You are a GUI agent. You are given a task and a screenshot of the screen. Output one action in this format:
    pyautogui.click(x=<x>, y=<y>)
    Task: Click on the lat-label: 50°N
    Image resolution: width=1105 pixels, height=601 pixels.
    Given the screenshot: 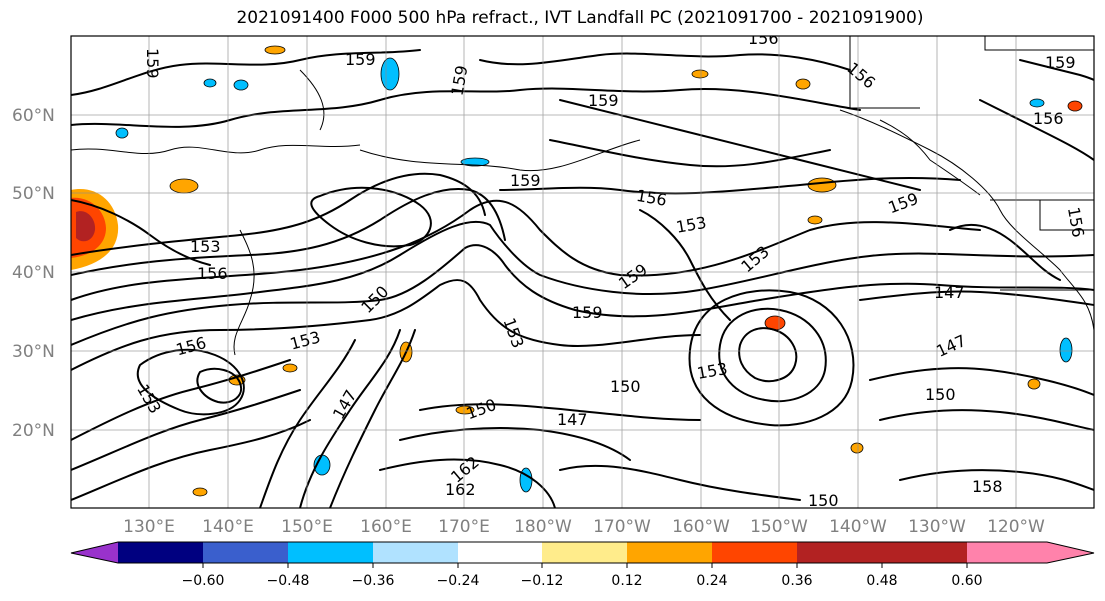 What is the action you would take?
    pyautogui.click(x=33, y=194)
    